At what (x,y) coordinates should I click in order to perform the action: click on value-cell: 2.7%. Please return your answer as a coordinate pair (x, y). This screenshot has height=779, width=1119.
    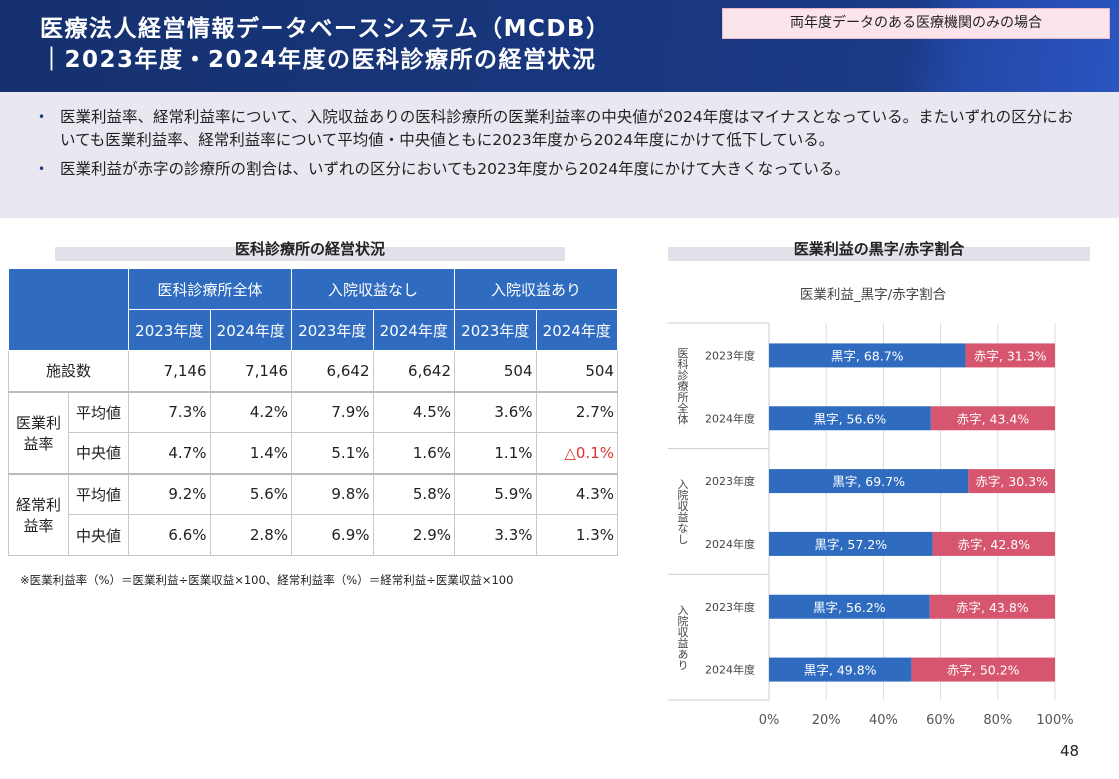
    Looking at the image, I should click on (576, 411).